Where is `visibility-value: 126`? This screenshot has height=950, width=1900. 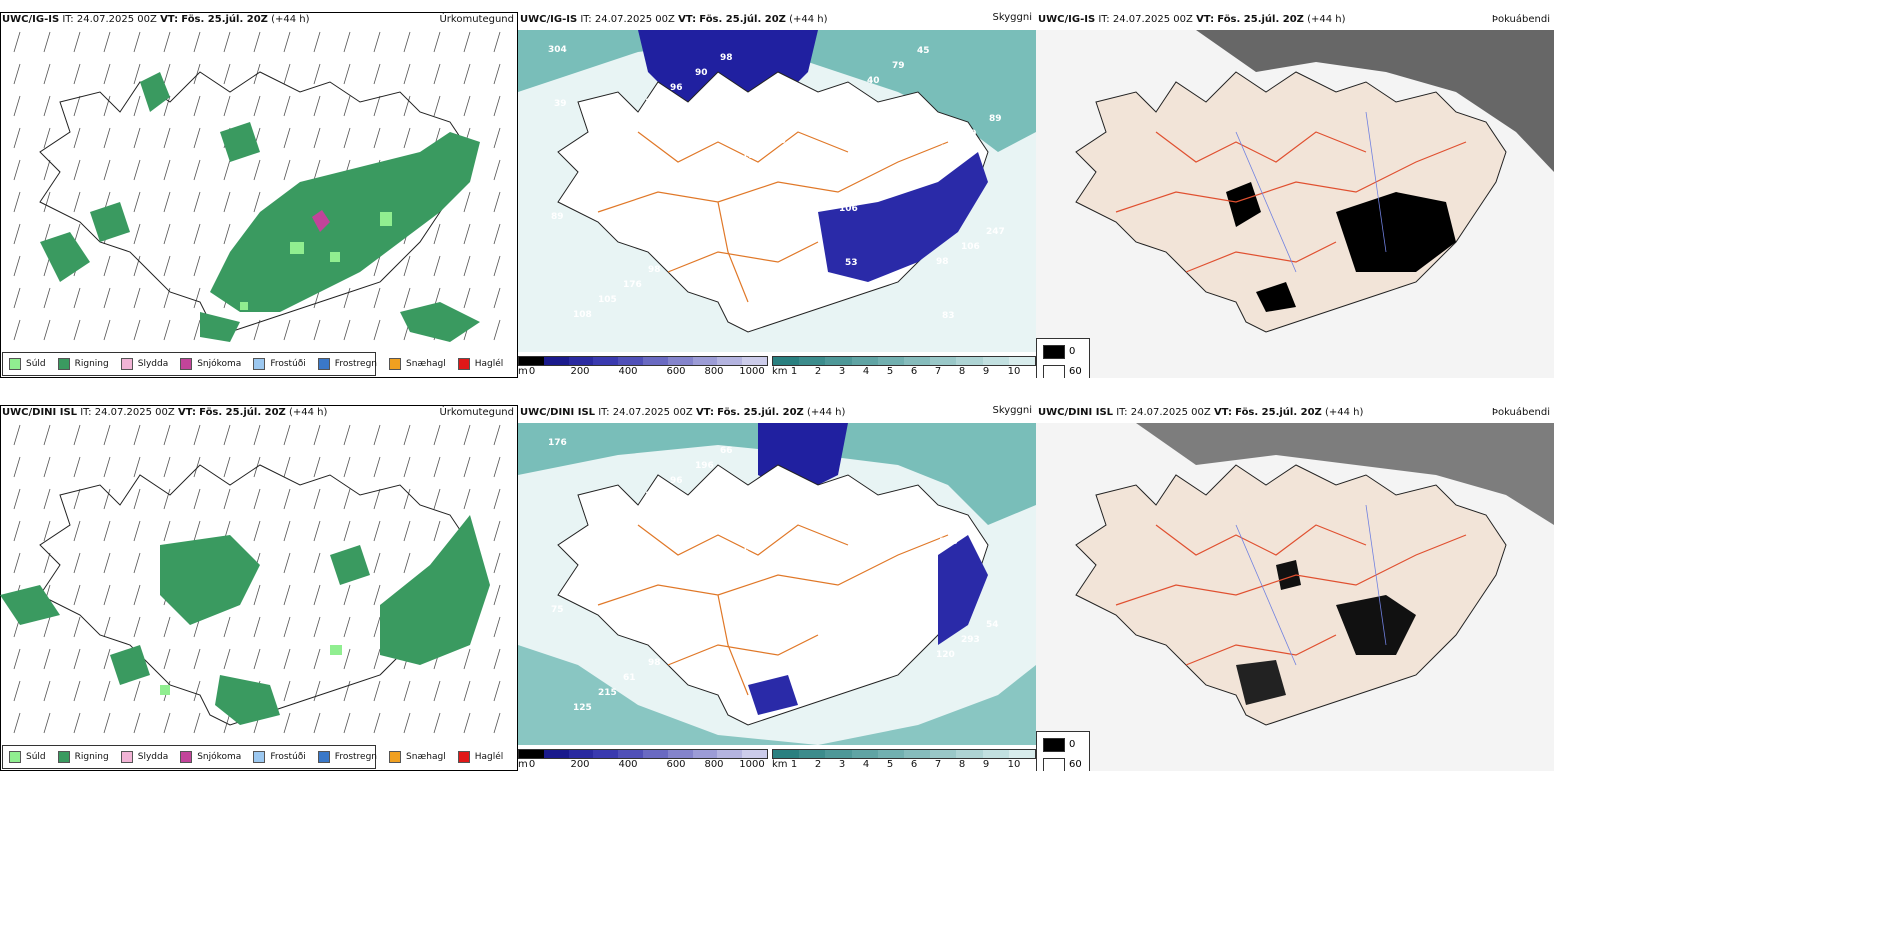 visibility-value: 126 is located at coordinates (873, 194).